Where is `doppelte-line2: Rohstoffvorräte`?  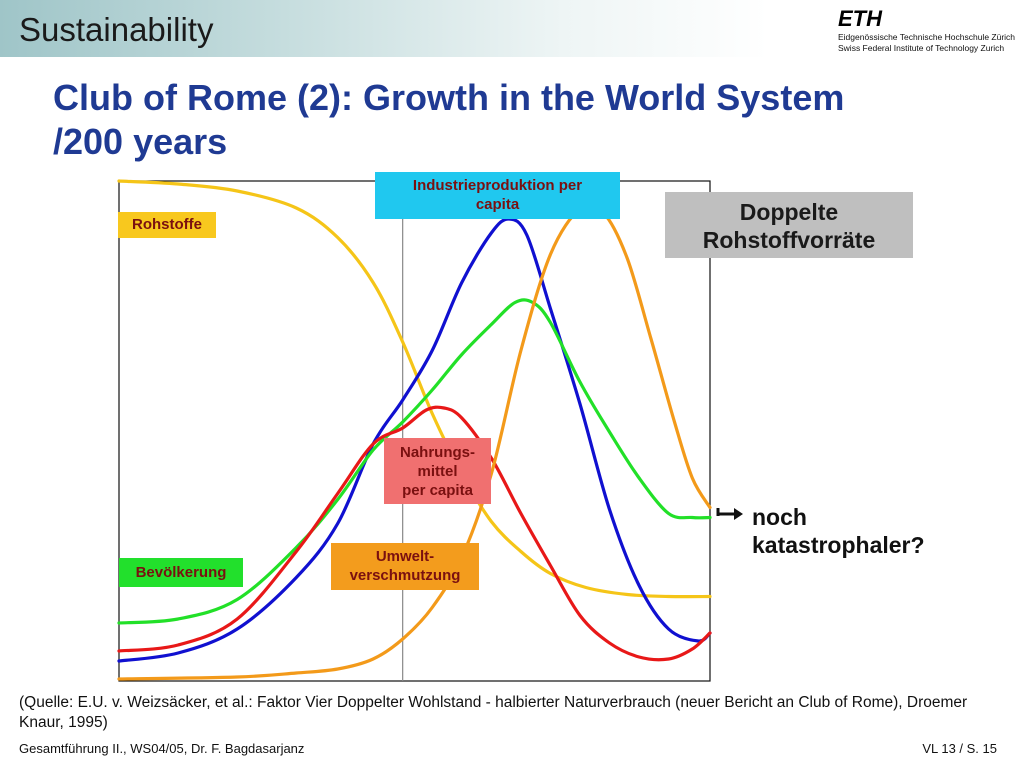
doppelte-line2: Rohstoffvorräte is located at coordinates (789, 240).